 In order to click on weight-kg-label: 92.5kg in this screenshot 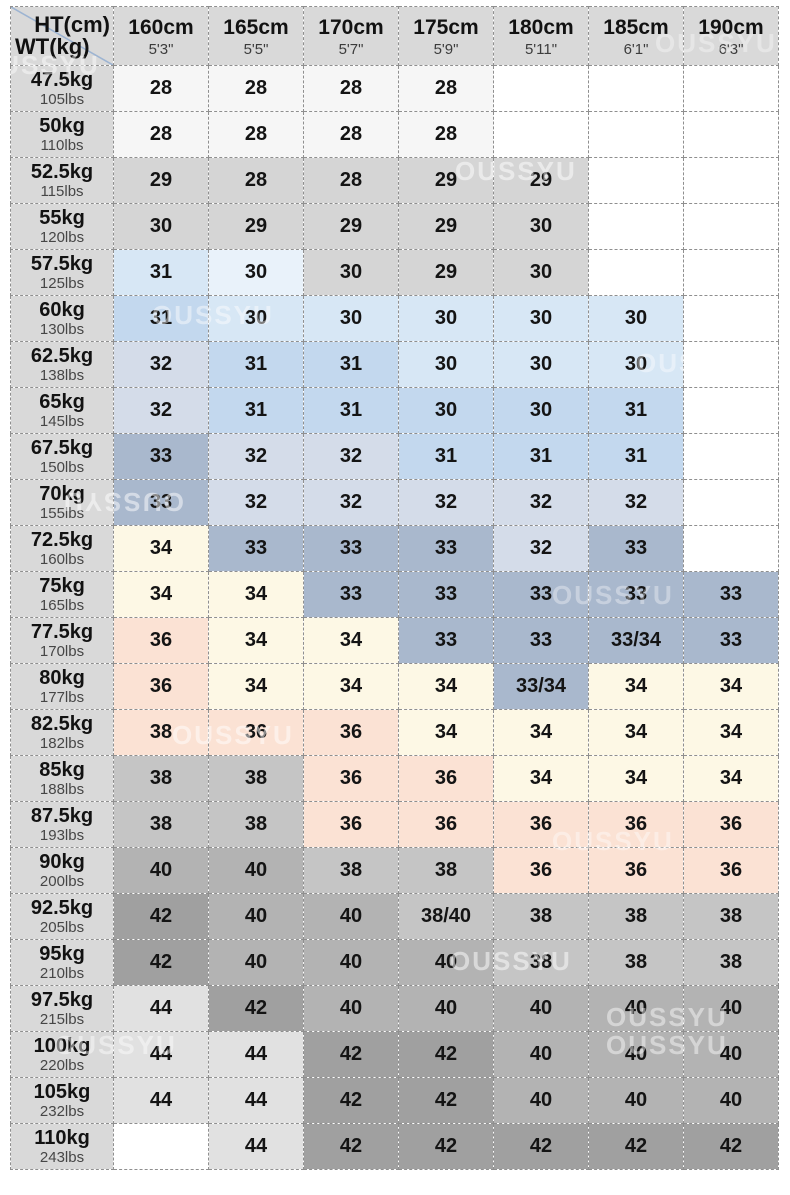, I will do `click(62, 907)`.